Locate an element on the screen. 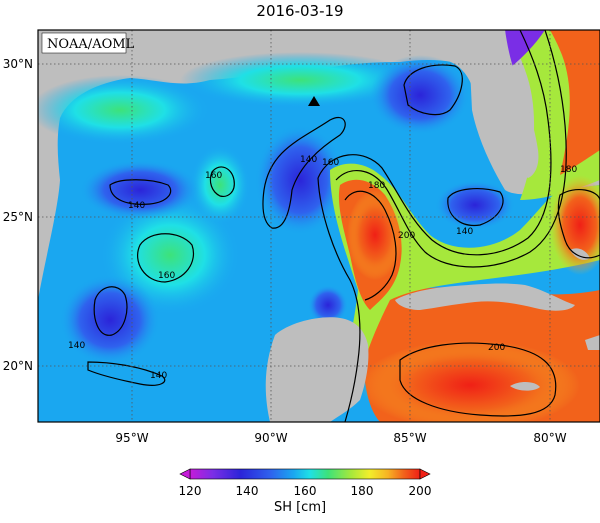  loop-current-eddy is located at coordinates (375, 235).